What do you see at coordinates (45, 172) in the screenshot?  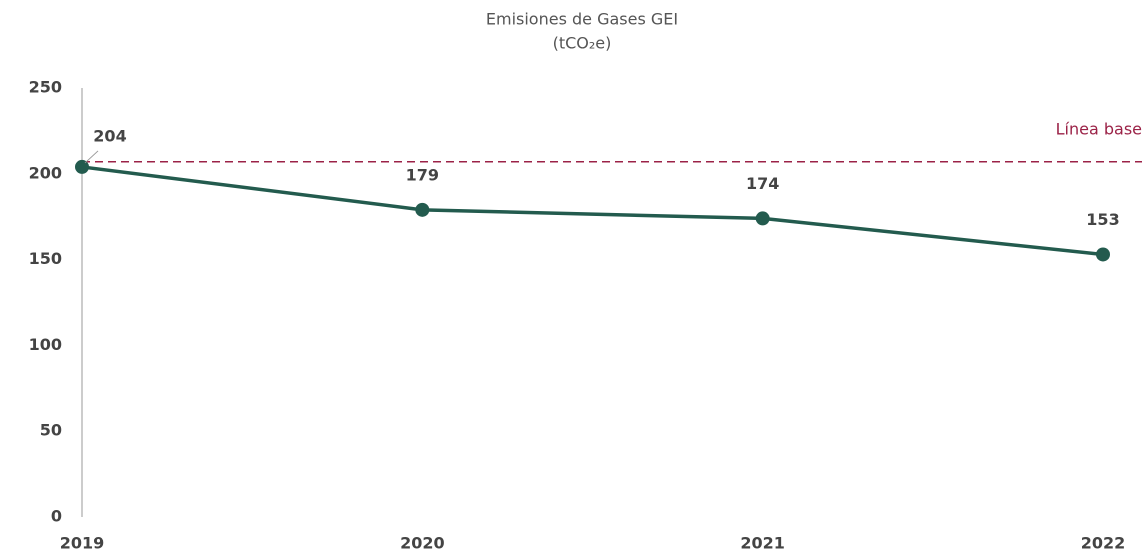 I see `y-tick-label: 200` at bounding box center [45, 172].